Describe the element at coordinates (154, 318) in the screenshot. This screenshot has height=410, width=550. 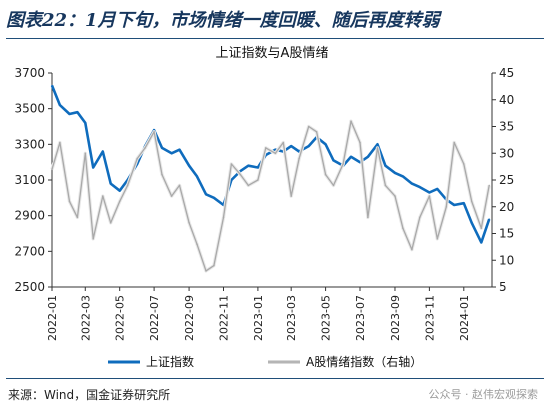
I see `x-tick-label: 2022-07` at that location.